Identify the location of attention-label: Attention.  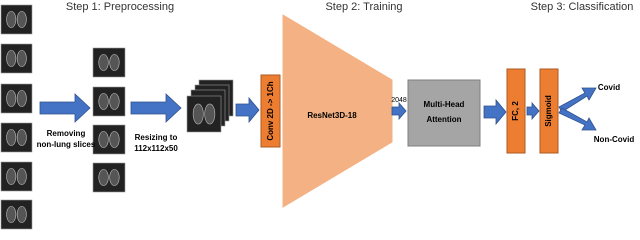
(443, 119).